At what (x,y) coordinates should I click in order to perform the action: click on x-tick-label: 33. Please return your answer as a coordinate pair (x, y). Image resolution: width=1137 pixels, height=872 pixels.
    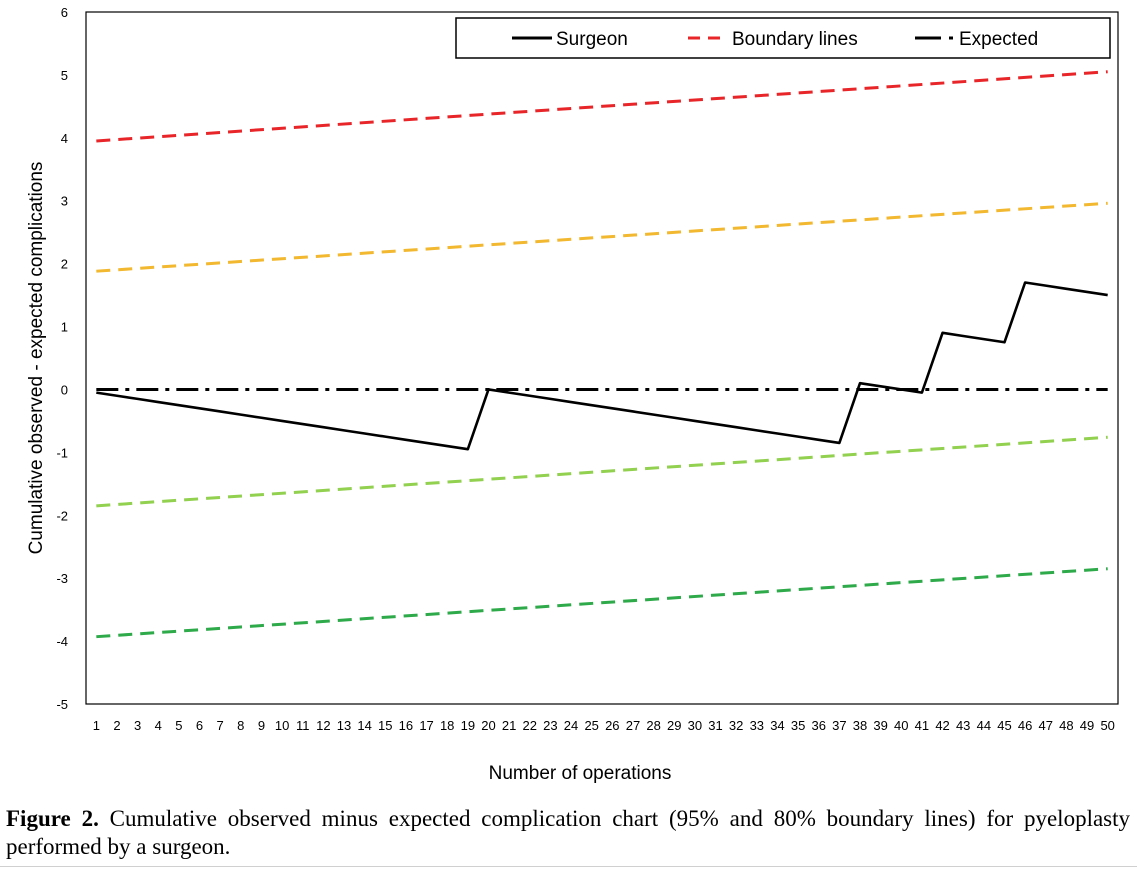
    Looking at the image, I should click on (757, 725).